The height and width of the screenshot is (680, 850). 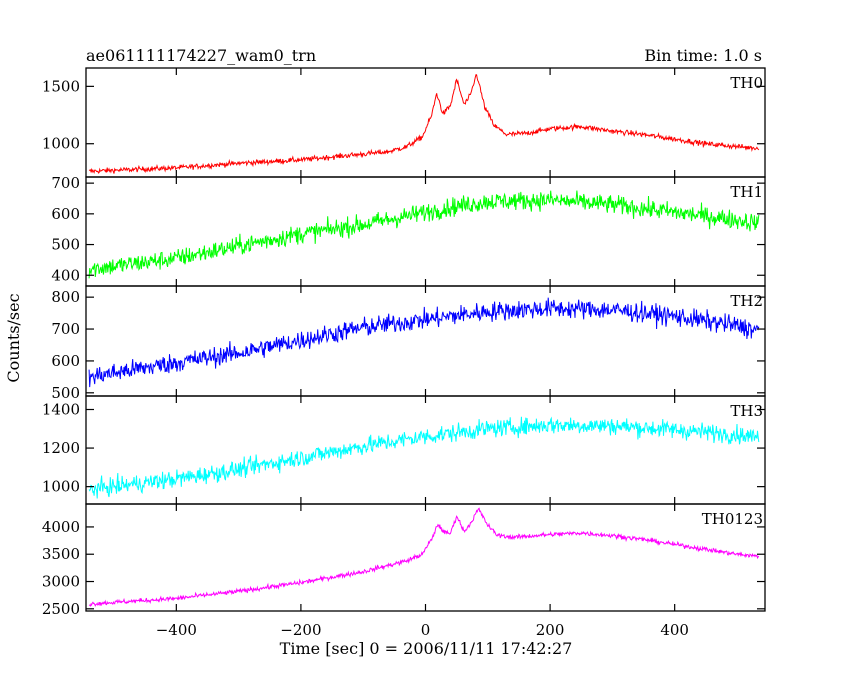 What do you see at coordinates (703, 55) in the screenshot?
I see `bin-time-label: Bin time: 1.0 s` at bounding box center [703, 55].